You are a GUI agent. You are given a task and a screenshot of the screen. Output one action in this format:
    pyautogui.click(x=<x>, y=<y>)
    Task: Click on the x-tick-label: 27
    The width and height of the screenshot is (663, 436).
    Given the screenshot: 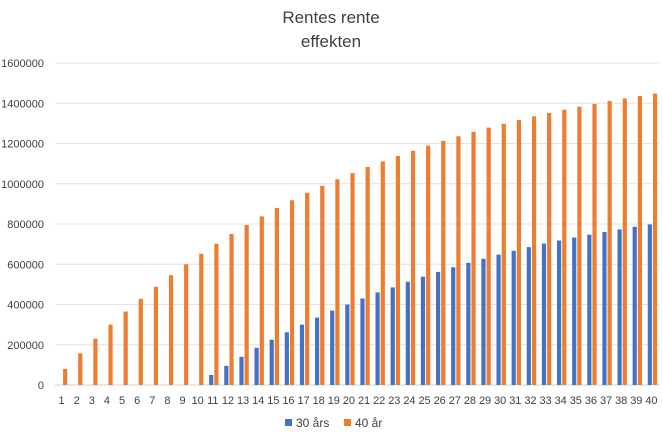 What is the action you would take?
    pyautogui.click(x=455, y=401)
    